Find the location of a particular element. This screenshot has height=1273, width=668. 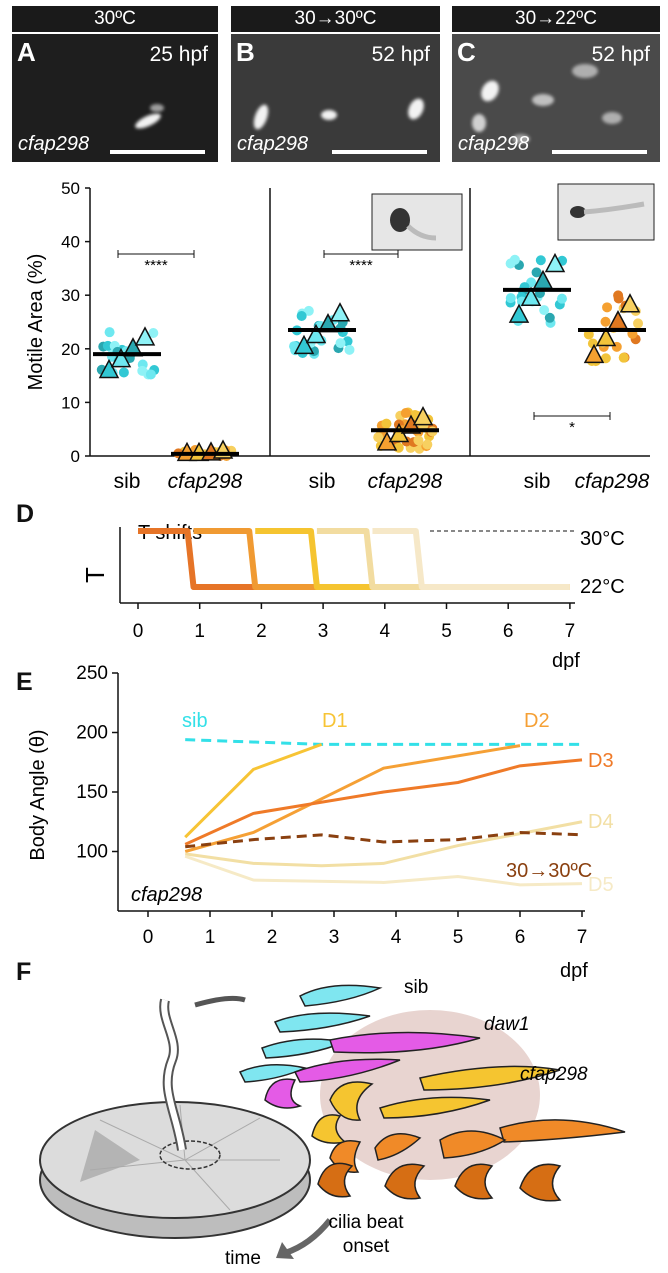

d-x-tick: 3 is located at coordinates (323, 631).